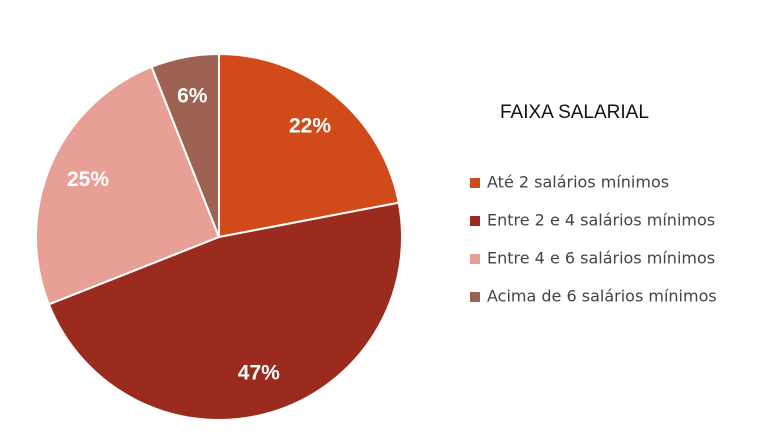 This screenshot has height=445, width=759. Describe the element at coordinates (310, 126) in the screenshot. I see `value-label: 22%` at that location.